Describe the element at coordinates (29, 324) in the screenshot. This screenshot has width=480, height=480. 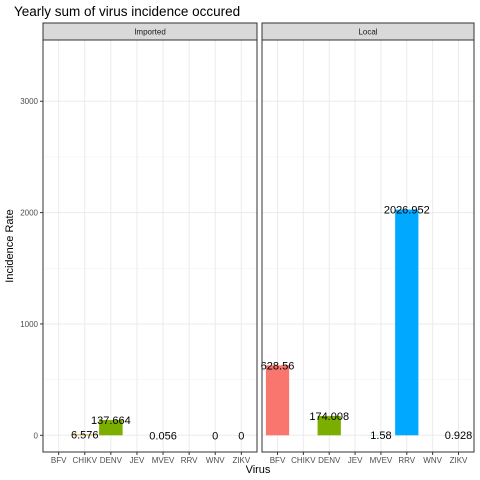
I see `y-tick-label: 1000` at that location.